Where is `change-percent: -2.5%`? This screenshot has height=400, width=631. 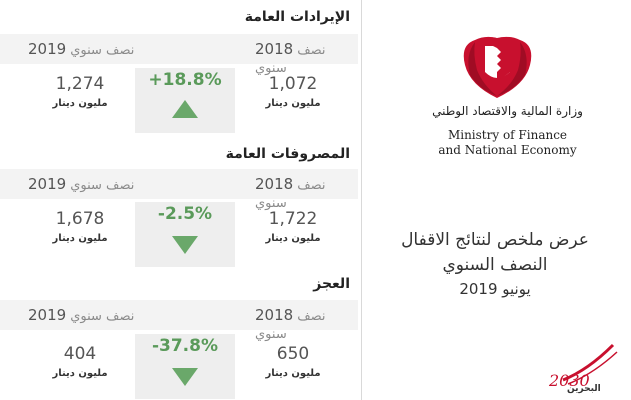 change-percent: -2.5% is located at coordinates (185, 214).